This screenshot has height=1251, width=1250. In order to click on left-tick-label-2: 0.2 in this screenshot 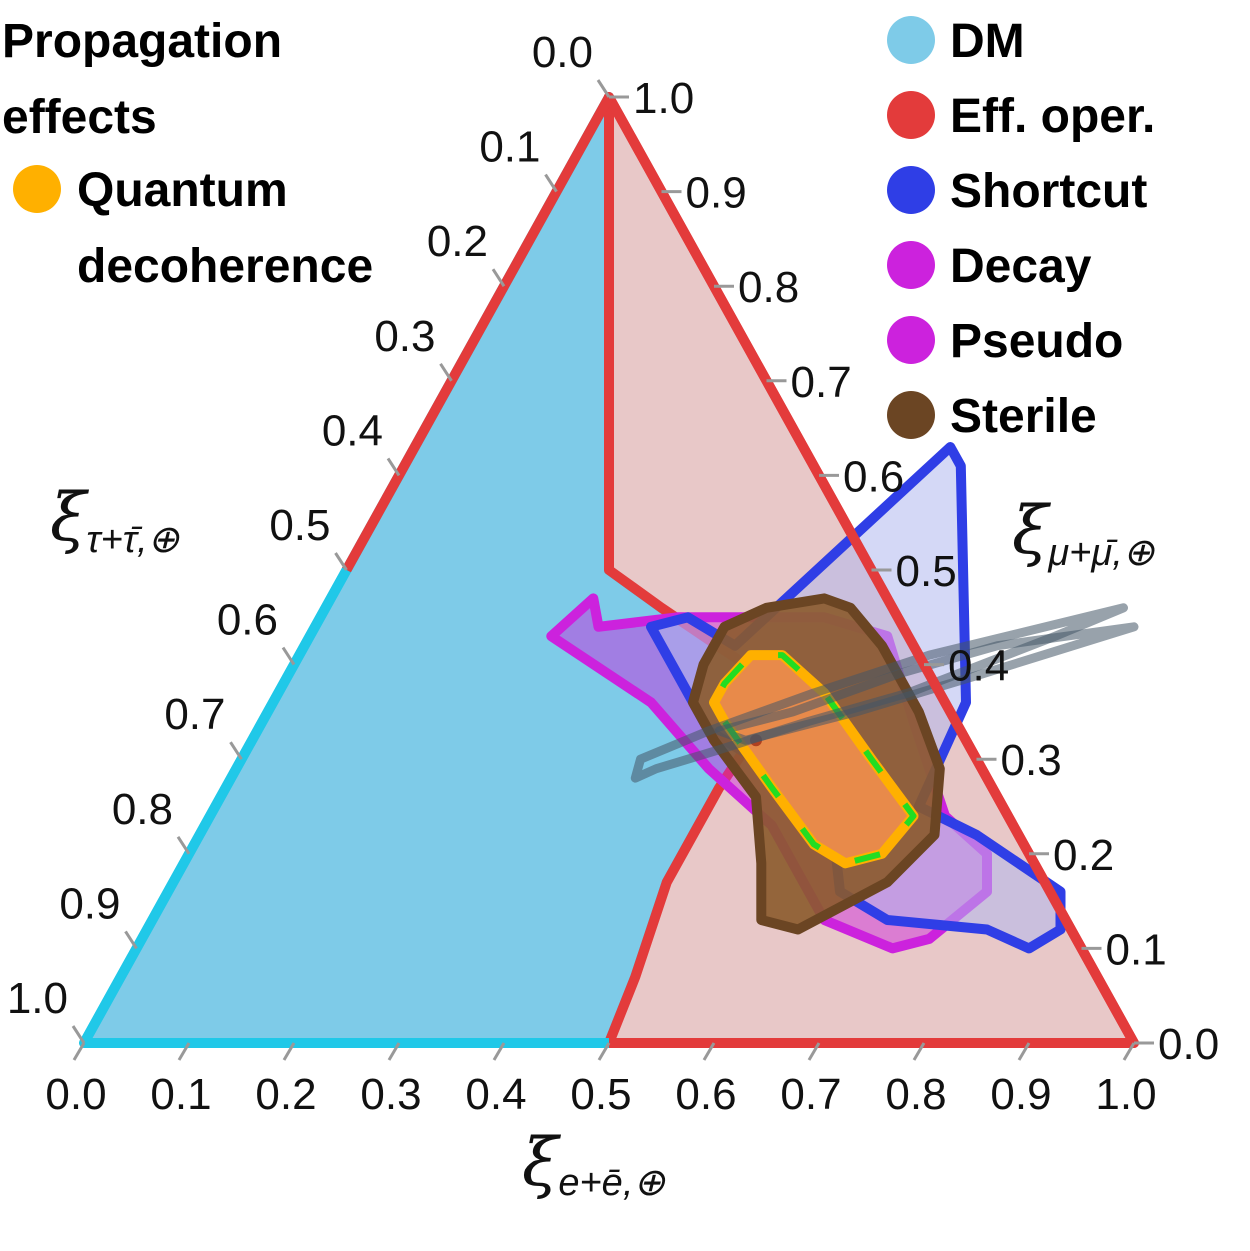, I will do `click(457, 241)`.